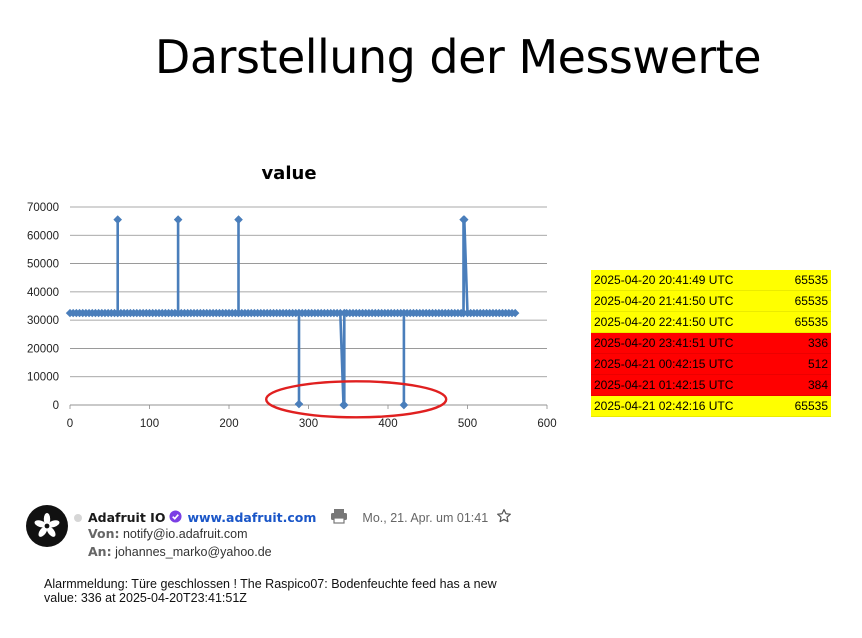  What do you see at coordinates (43, 349) in the screenshot?
I see `y-tick-label: 20000` at bounding box center [43, 349].